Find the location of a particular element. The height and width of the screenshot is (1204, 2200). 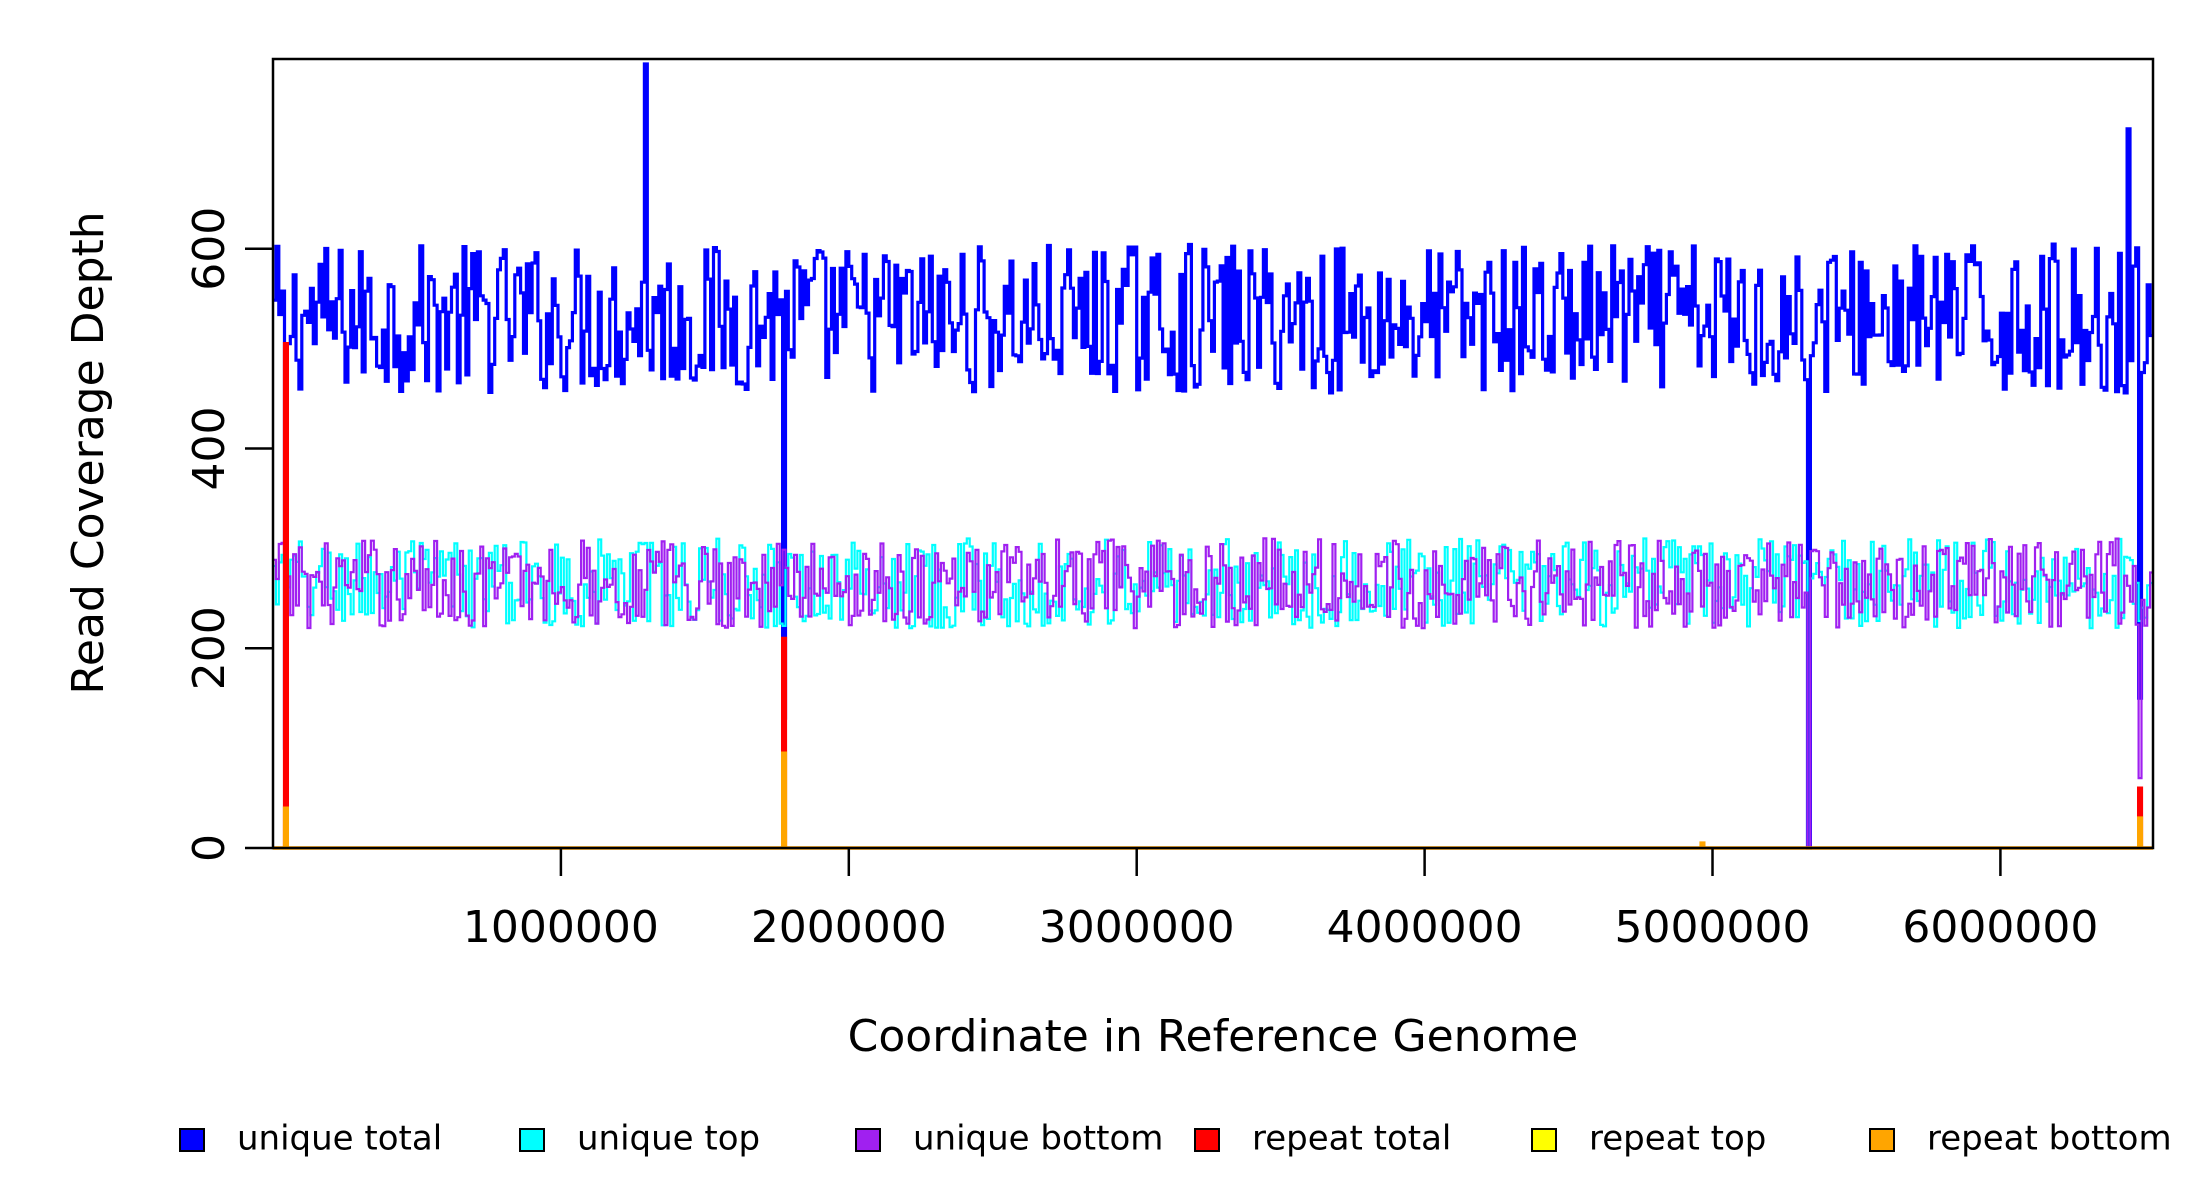

y-tick-label: 200 is located at coordinates (209, 648).